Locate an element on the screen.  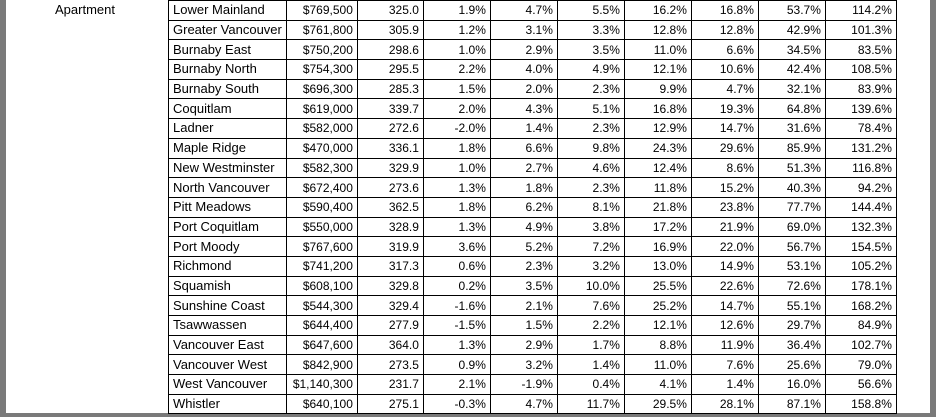
five-year-change-cell: 36.4% is located at coordinates (791, 345).